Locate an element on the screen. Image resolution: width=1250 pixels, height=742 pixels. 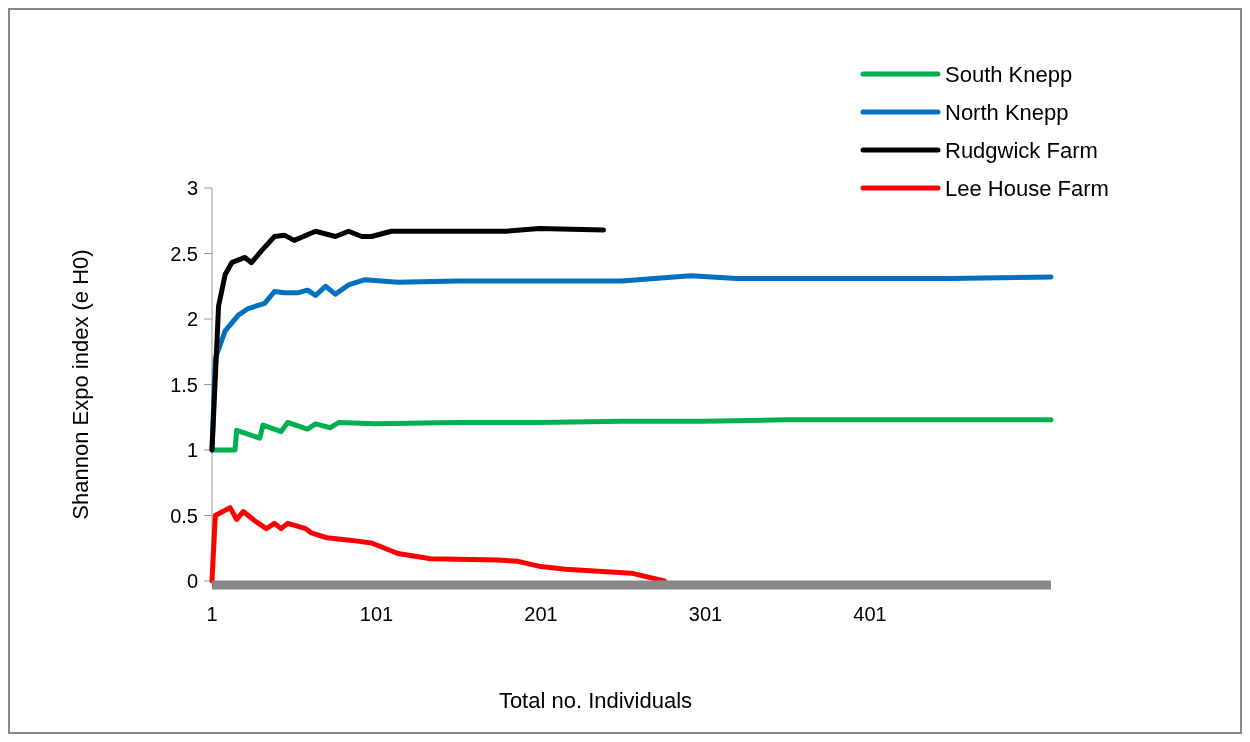
x-axis-title: Total no. Individuals is located at coordinates (595, 700).